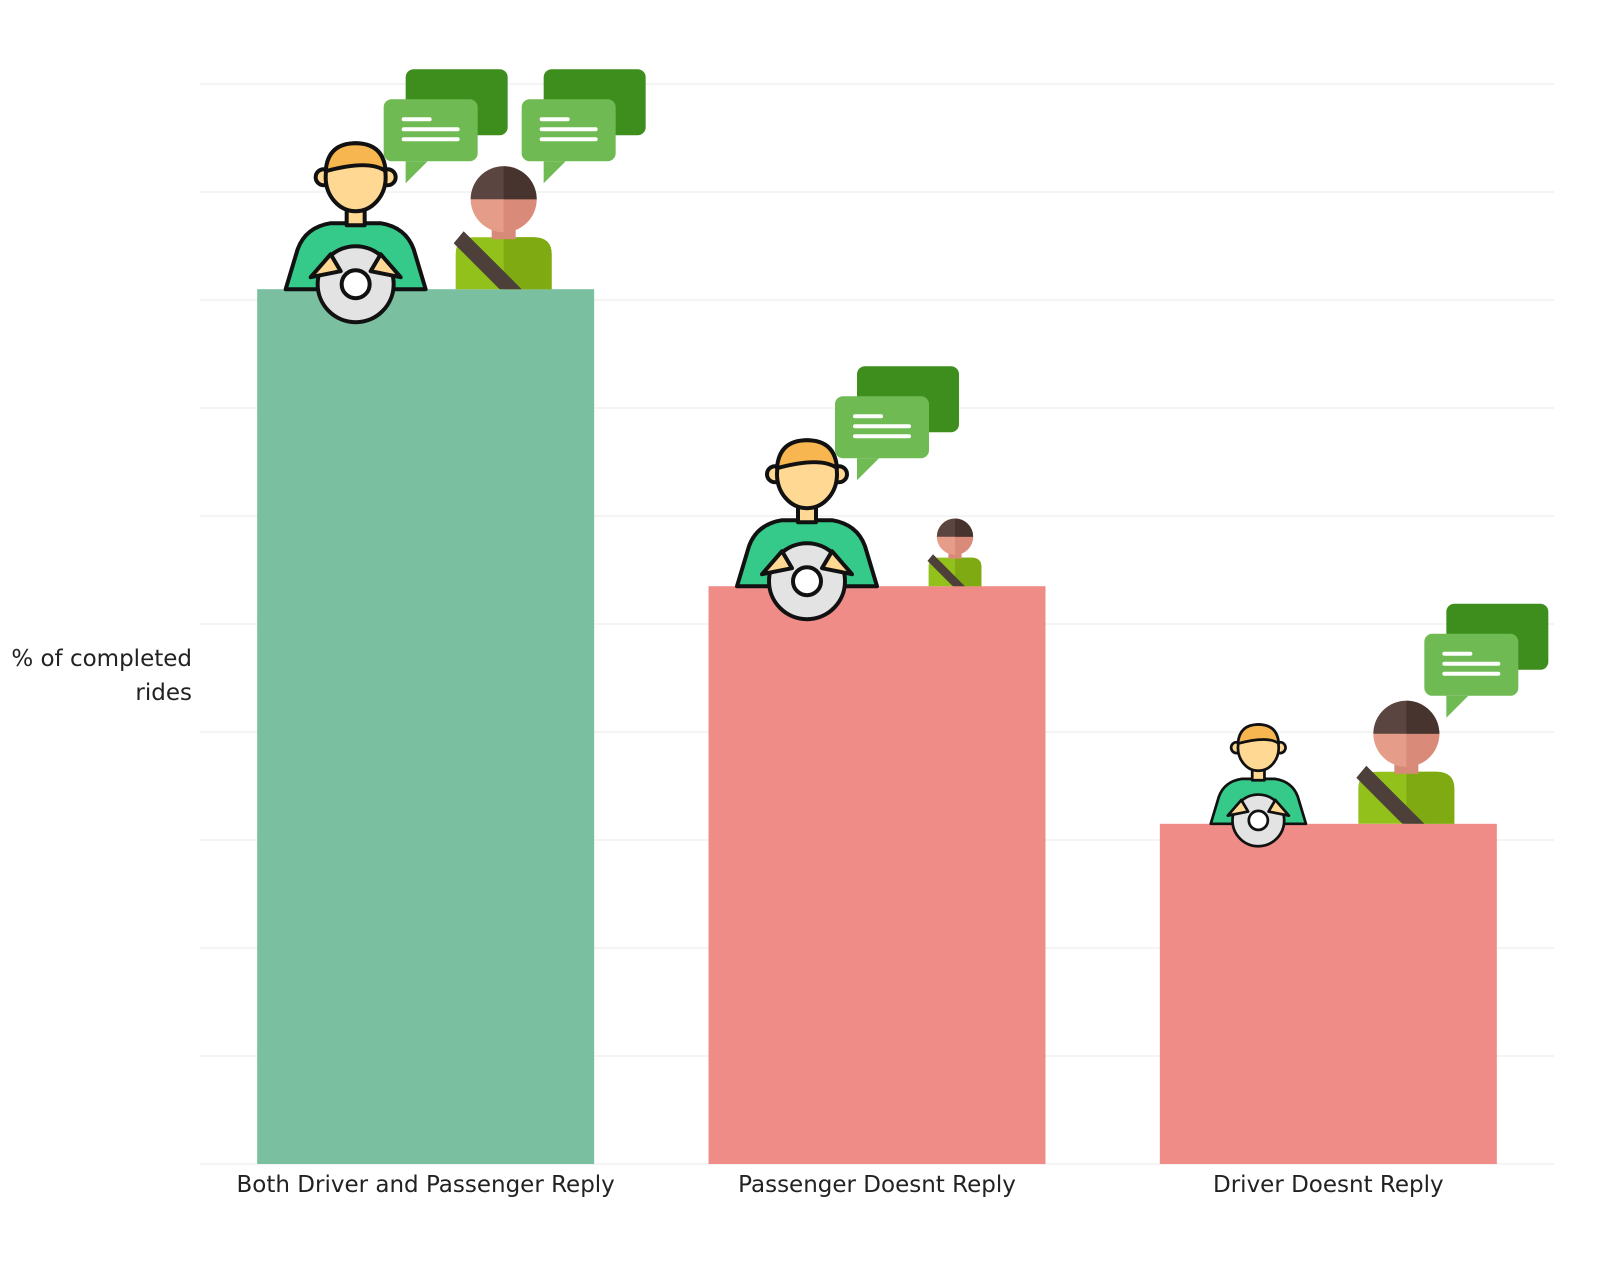 Image resolution: width=1600 pixels, height=1280 pixels. I want to click on y-axis-label-line: % of completed, so click(101, 659).